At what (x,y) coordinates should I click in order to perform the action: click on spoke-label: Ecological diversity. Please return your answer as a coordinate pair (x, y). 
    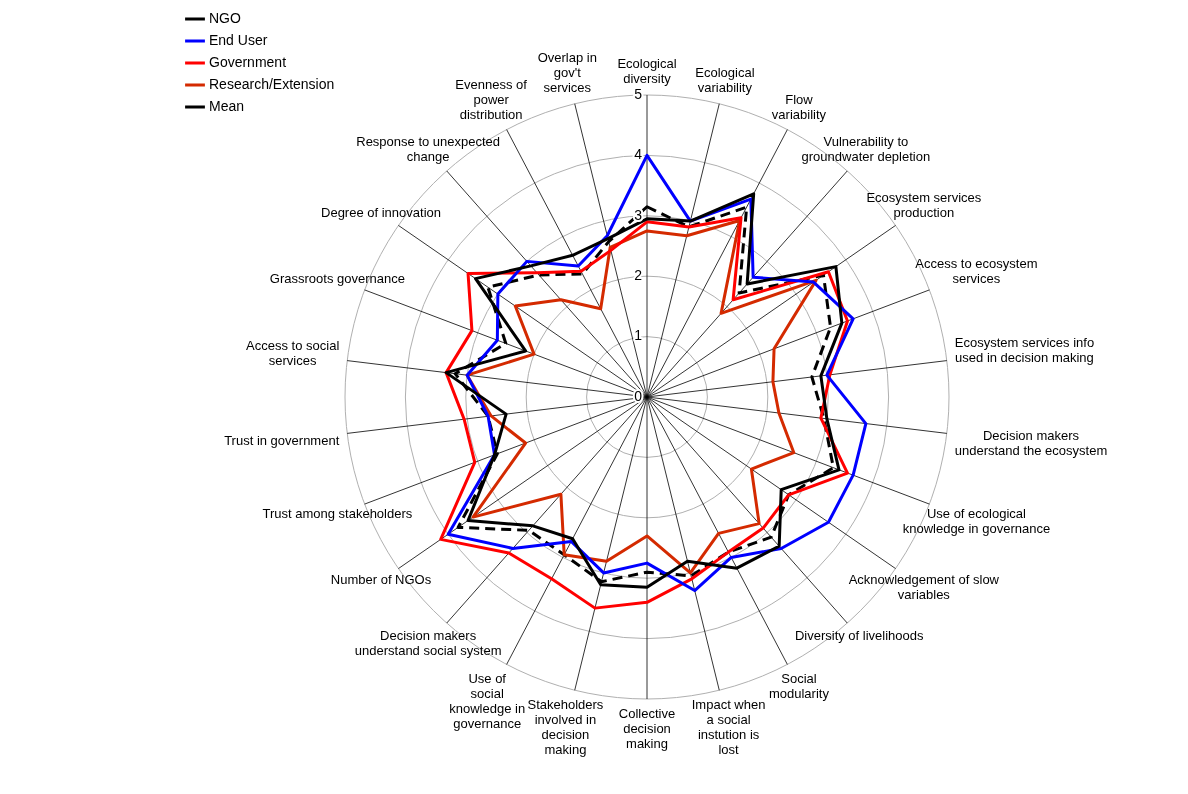
    Looking at the image, I should click on (647, 71).